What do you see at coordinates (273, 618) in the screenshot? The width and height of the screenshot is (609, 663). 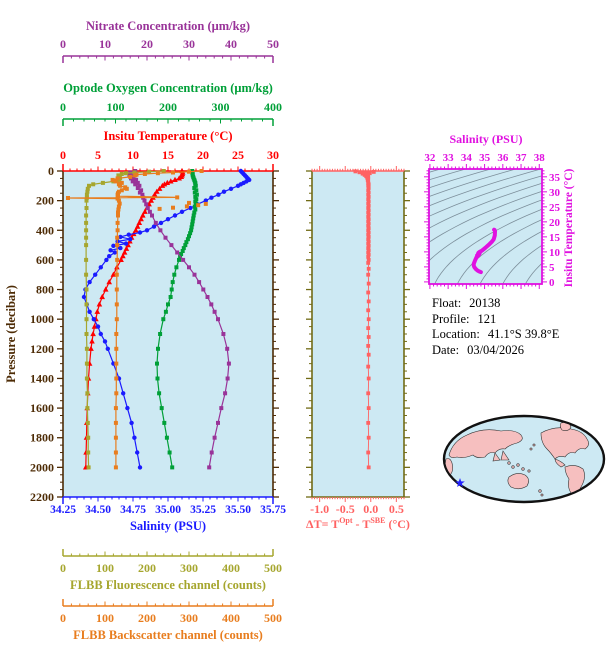 I see `backscatter-tick-label: 500` at bounding box center [273, 618].